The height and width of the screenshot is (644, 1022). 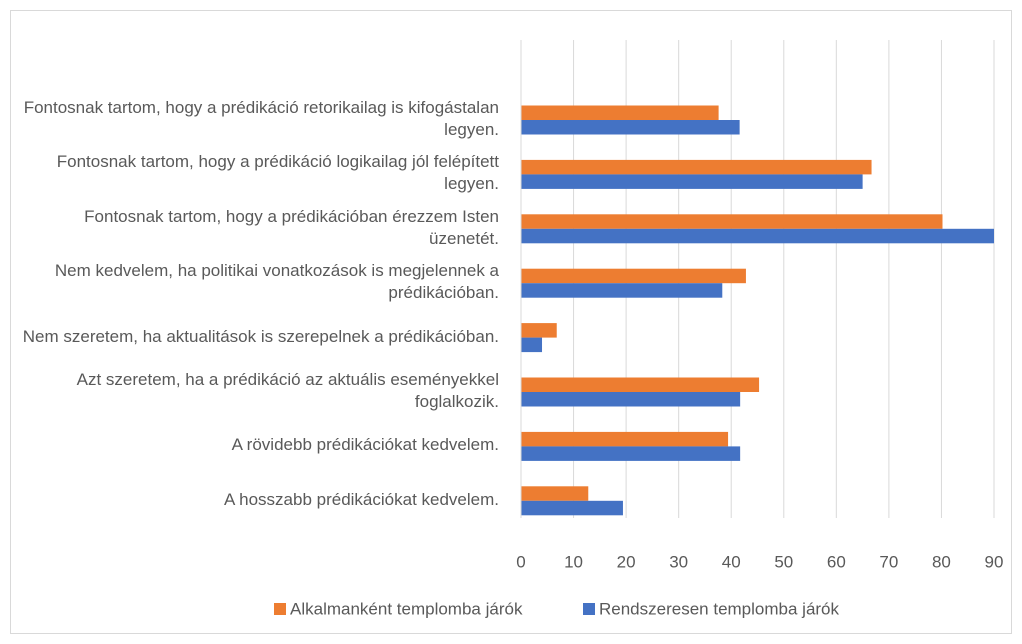 What do you see at coordinates (626, 561) in the screenshot?
I see `x-tick-label: 20` at bounding box center [626, 561].